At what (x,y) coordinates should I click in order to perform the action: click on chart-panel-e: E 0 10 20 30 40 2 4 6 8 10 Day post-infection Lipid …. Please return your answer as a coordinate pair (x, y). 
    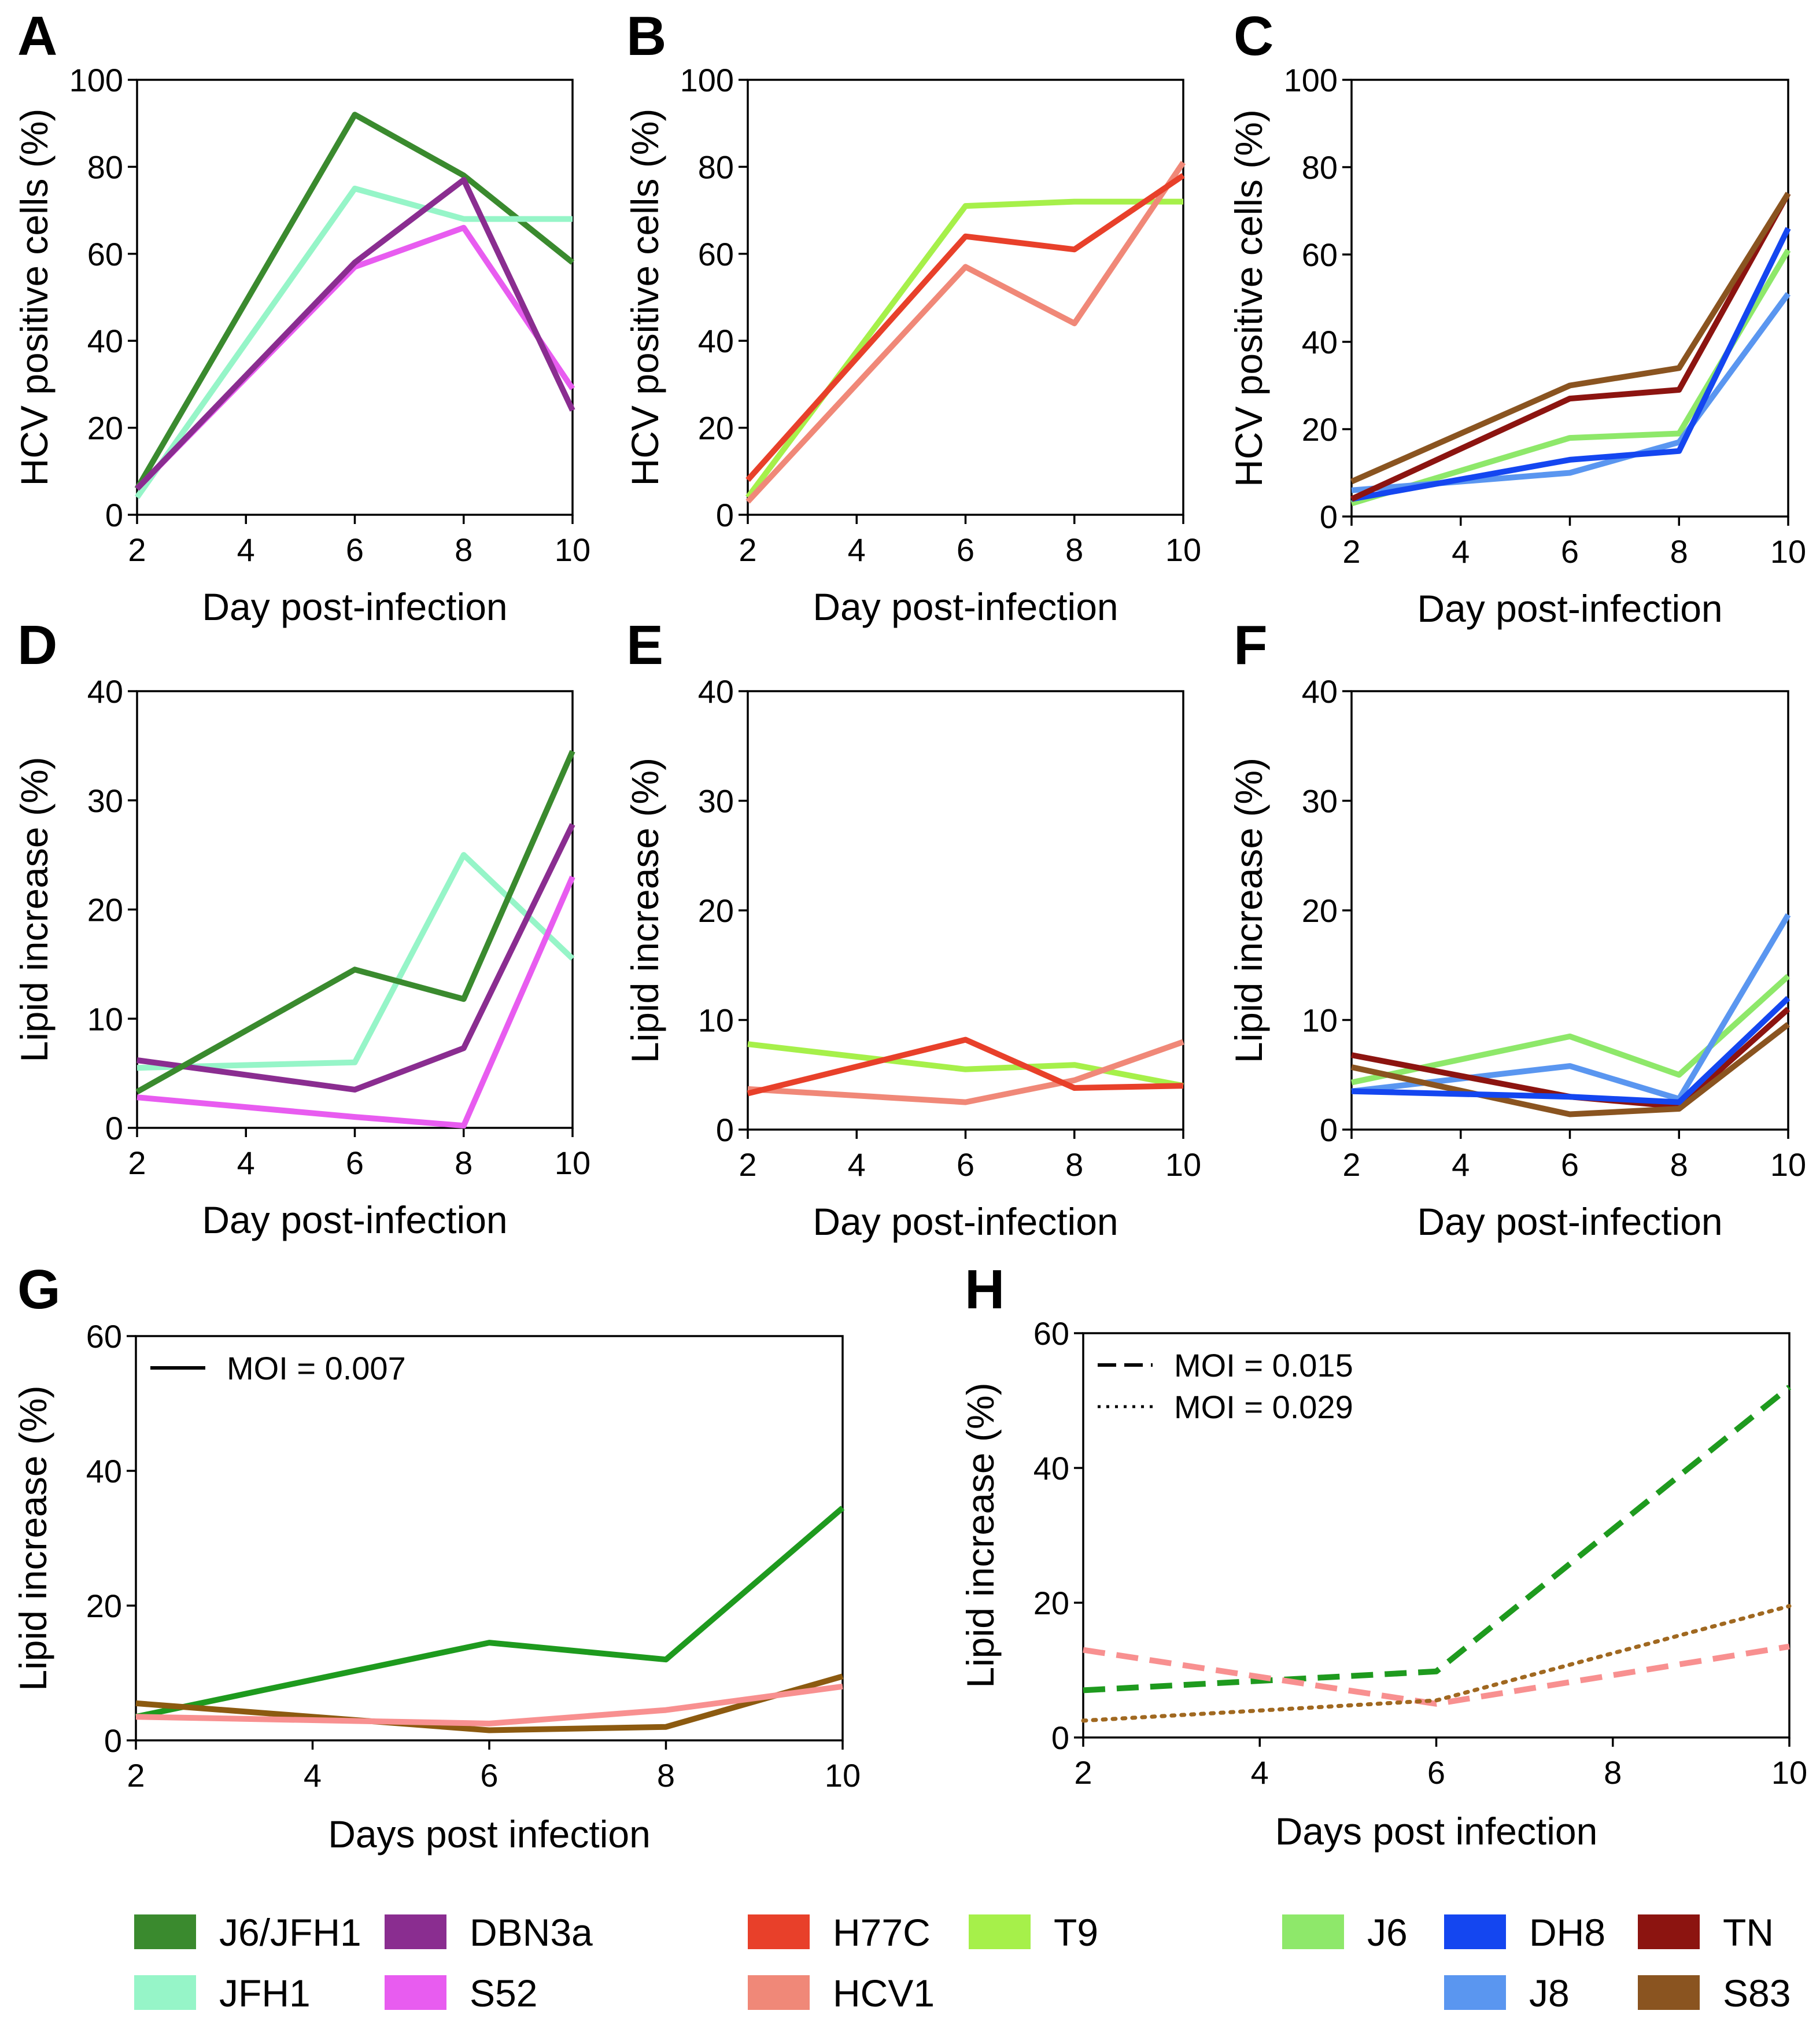
    Looking at the image, I should click on (912, 928).